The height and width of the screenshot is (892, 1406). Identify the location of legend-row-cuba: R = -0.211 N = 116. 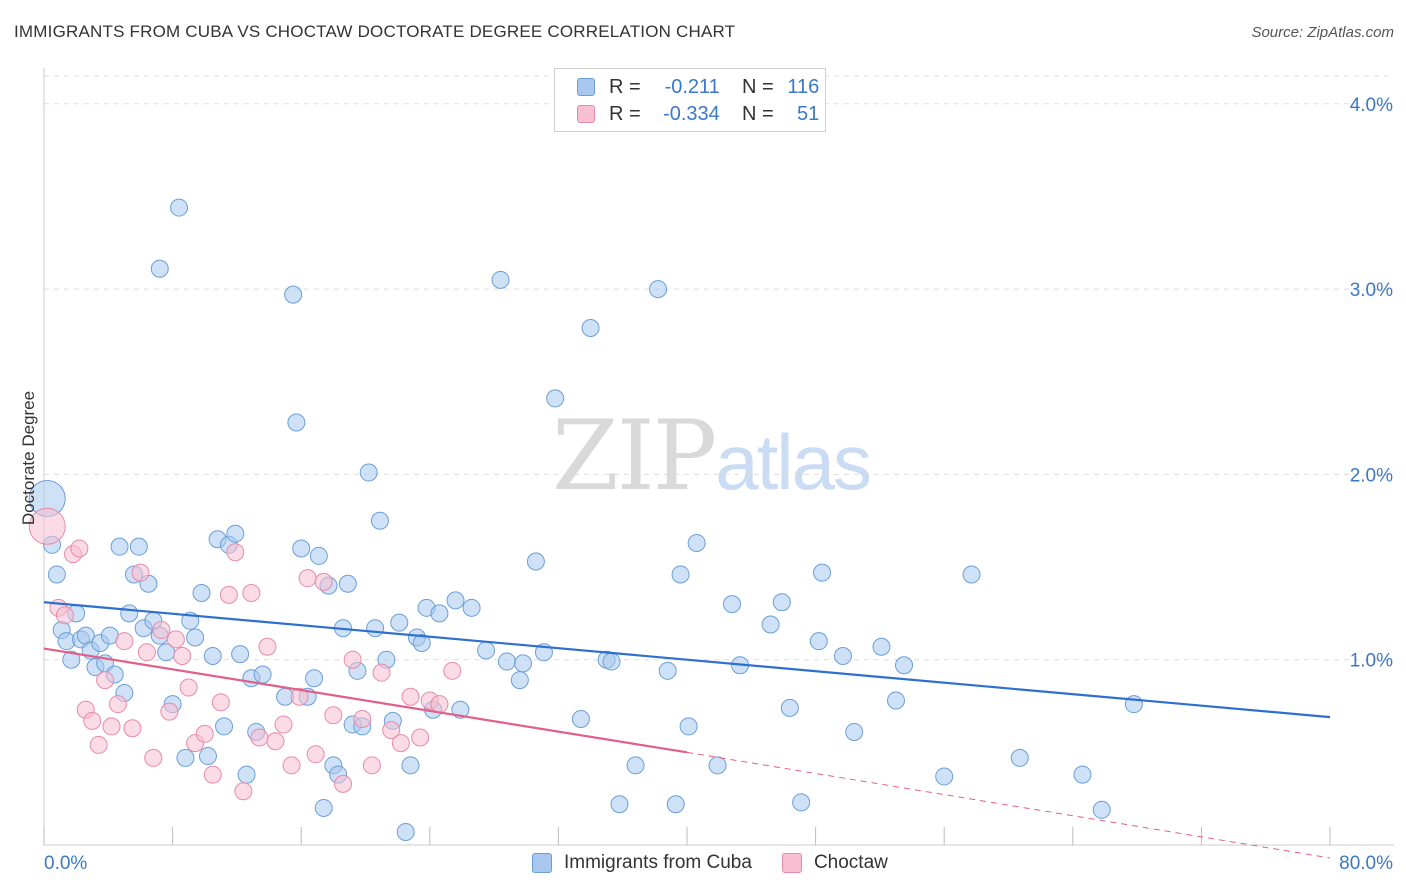
(698, 87).